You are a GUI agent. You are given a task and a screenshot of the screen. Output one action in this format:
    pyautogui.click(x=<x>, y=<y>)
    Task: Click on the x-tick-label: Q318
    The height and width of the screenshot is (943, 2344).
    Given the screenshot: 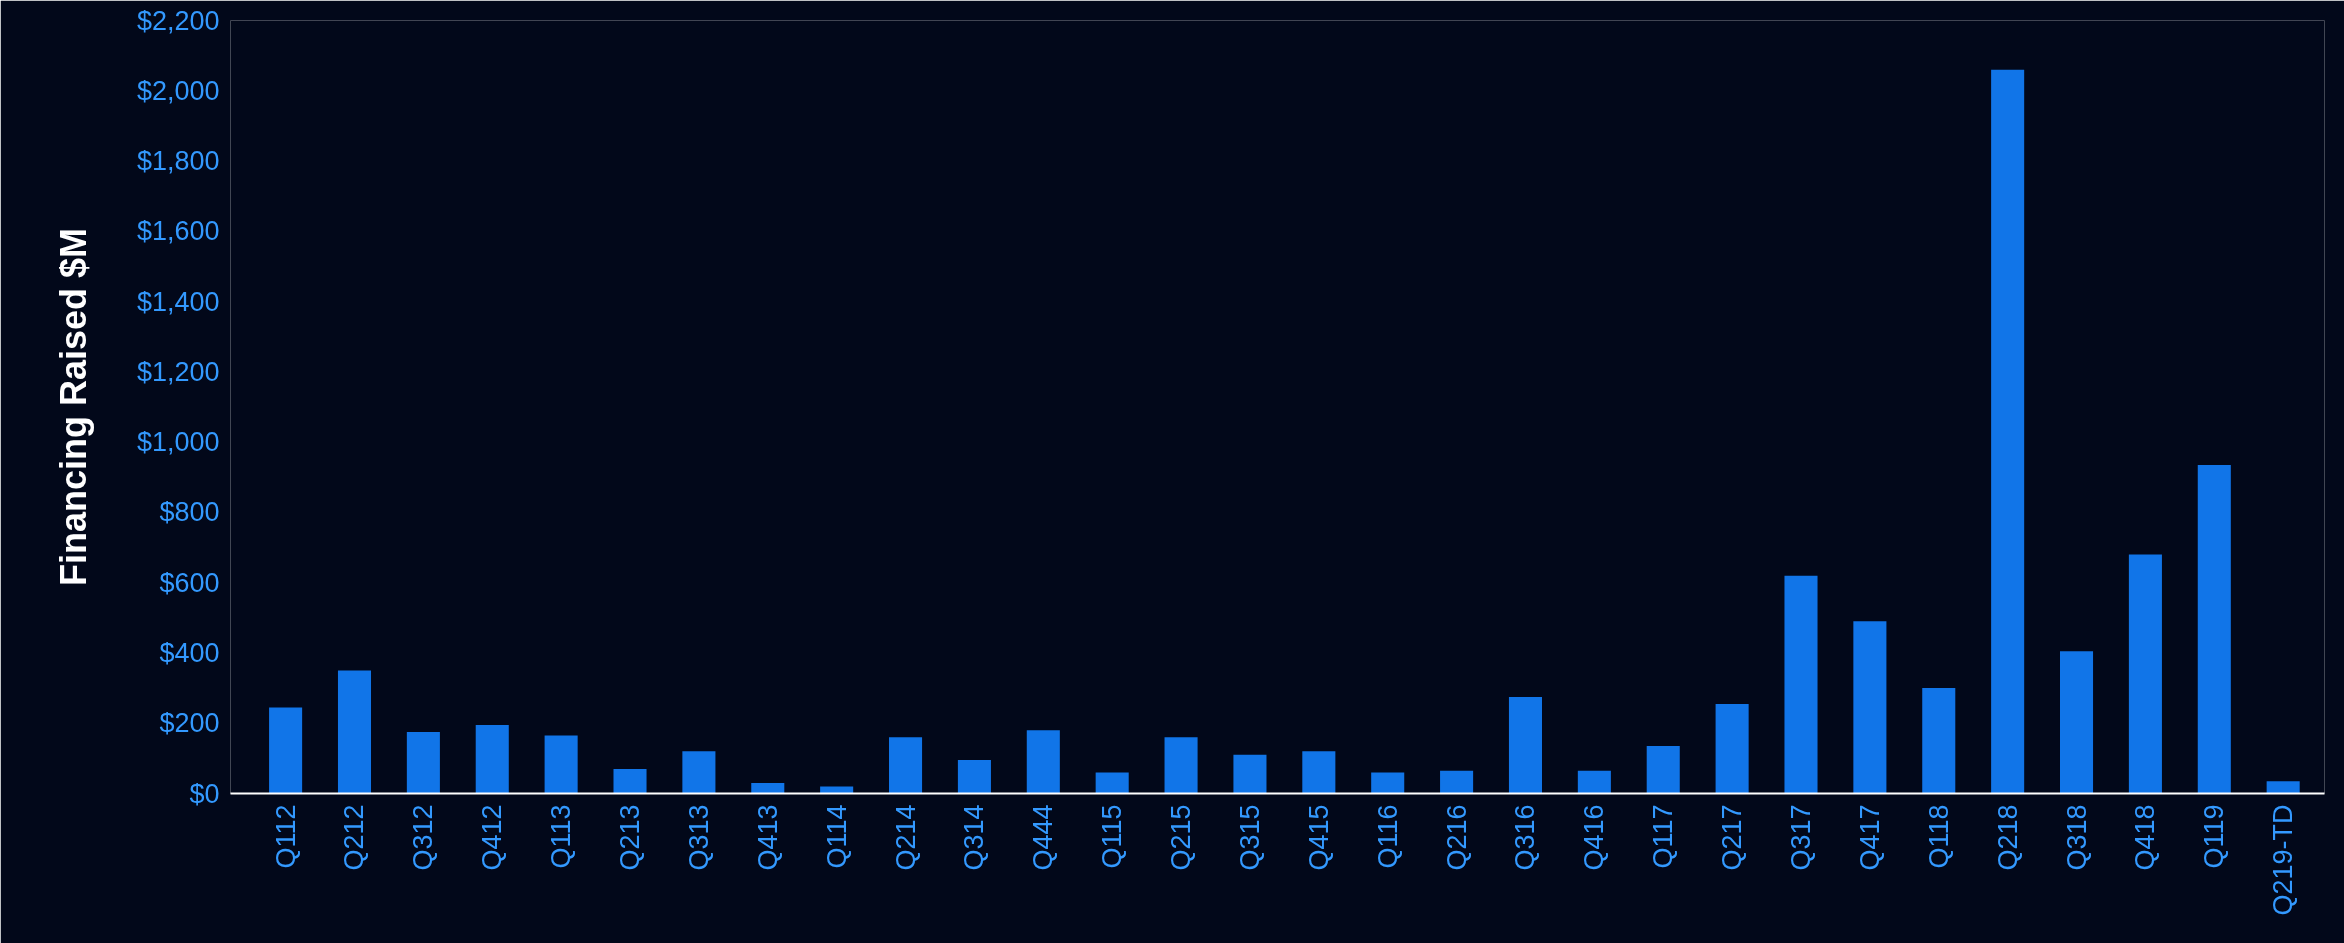 What is the action you would take?
    pyautogui.click(x=2076, y=837)
    